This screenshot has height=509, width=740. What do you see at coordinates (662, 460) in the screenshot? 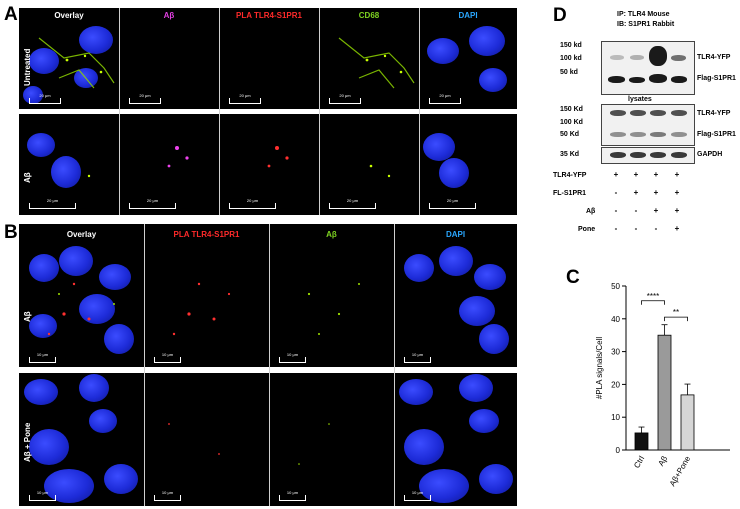
I see `x-tick-label: Aβ` at bounding box center [662, 460].